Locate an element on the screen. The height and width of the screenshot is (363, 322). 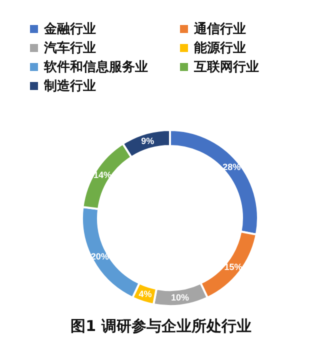
legend-label: 制造行业 is located at coordinates (70, 86).